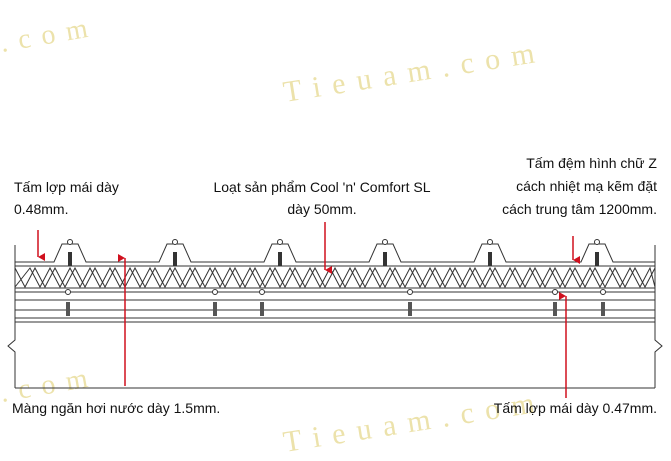 This screenshot has height=461, width=671. I want to click on label-line: Tấm lợp mái dày, so click(66, 187).